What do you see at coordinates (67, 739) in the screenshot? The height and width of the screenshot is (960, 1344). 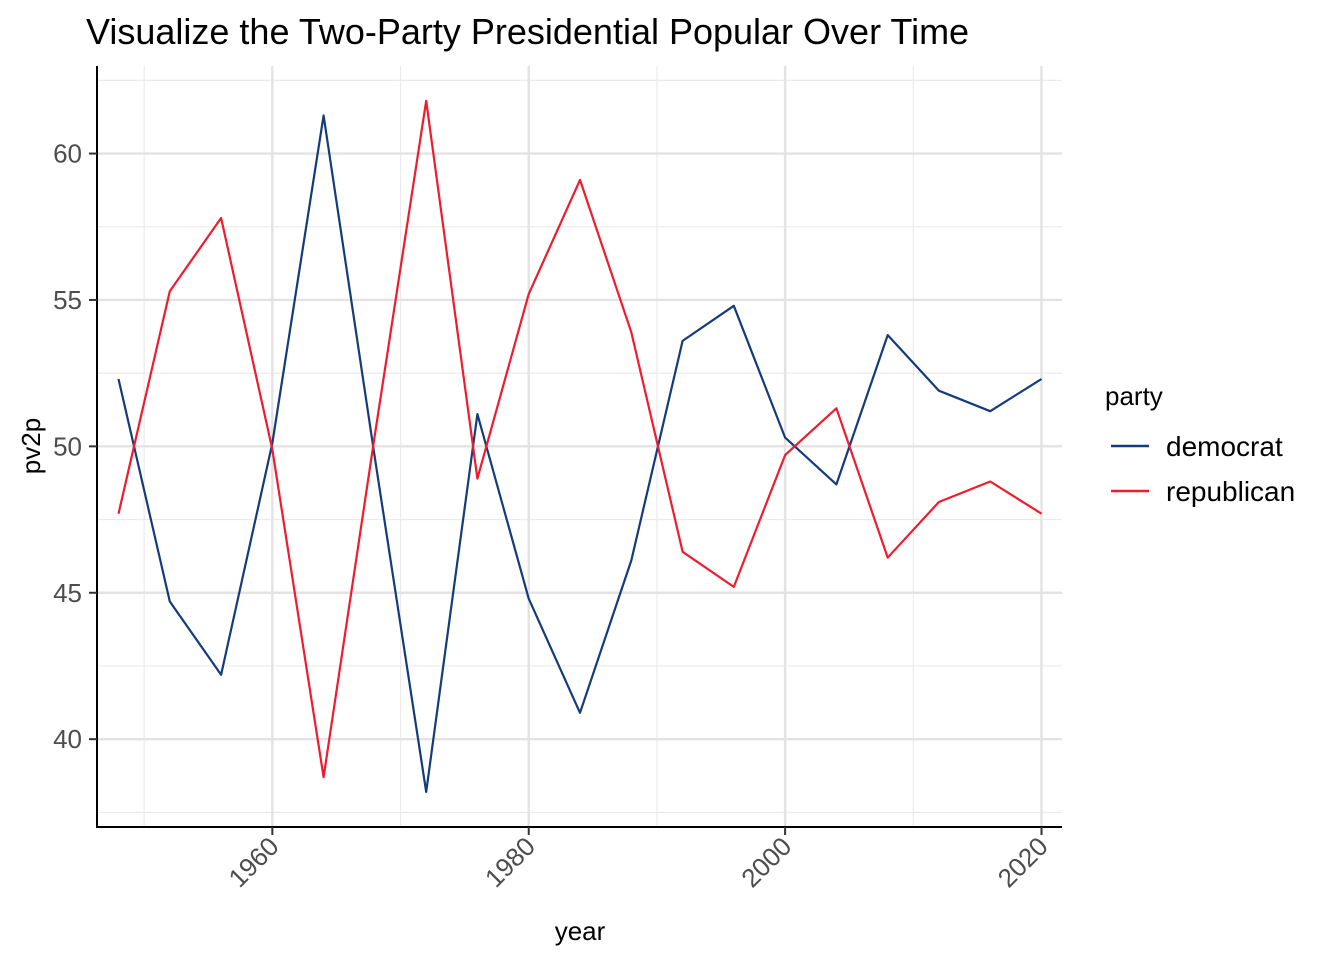 I see `y-tick-label: 40` at bounding box center [67, 739].